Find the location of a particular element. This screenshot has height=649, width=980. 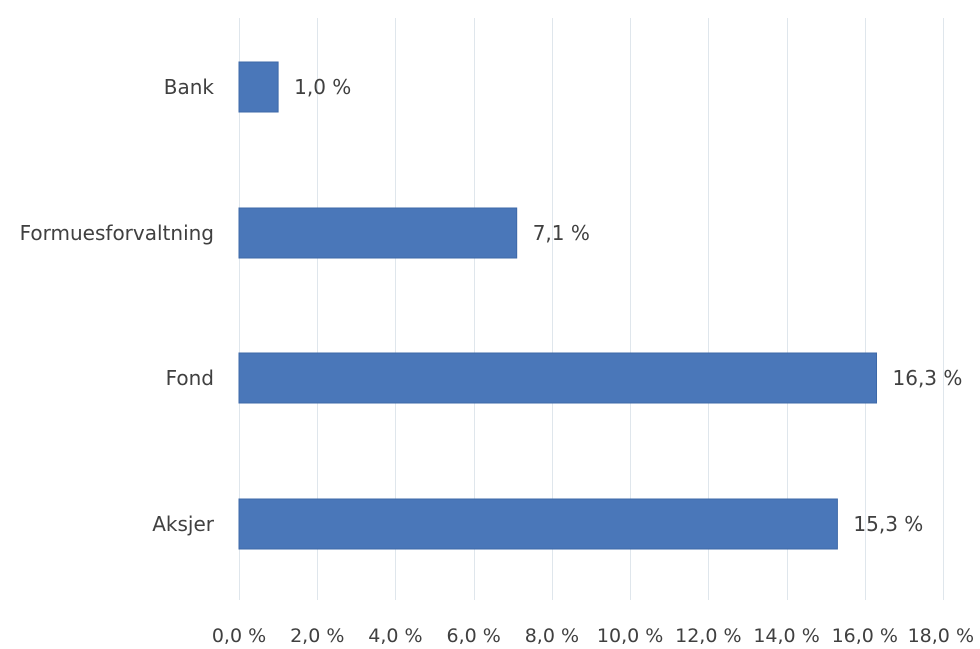

category-label: Bank is located at coordinates (189, 87).